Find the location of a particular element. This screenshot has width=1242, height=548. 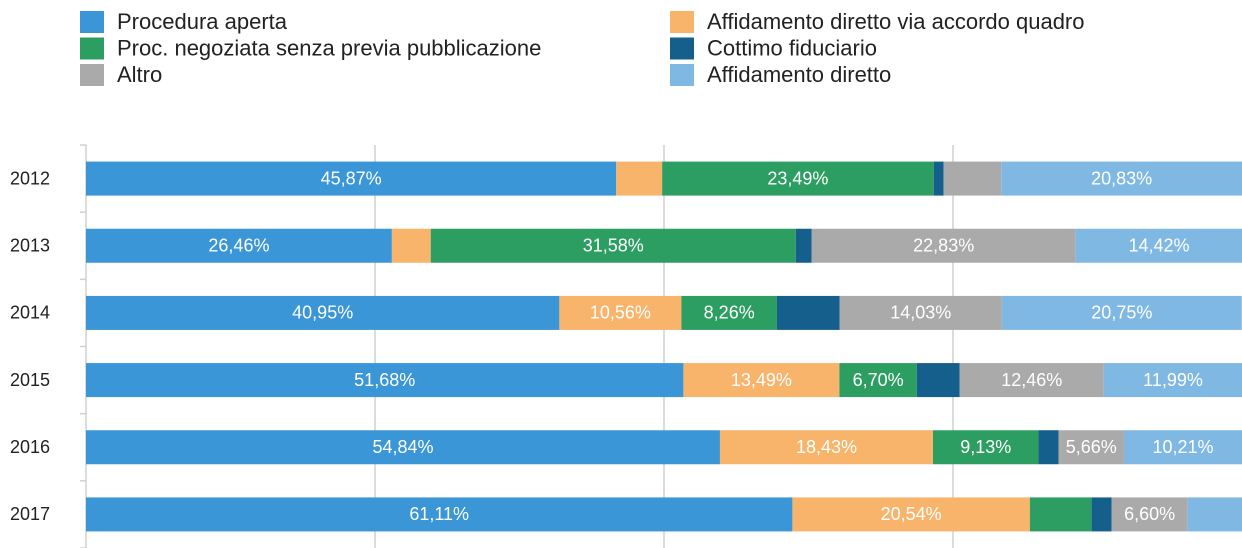

legend-label: Altro is located at coordinates (139, 74).